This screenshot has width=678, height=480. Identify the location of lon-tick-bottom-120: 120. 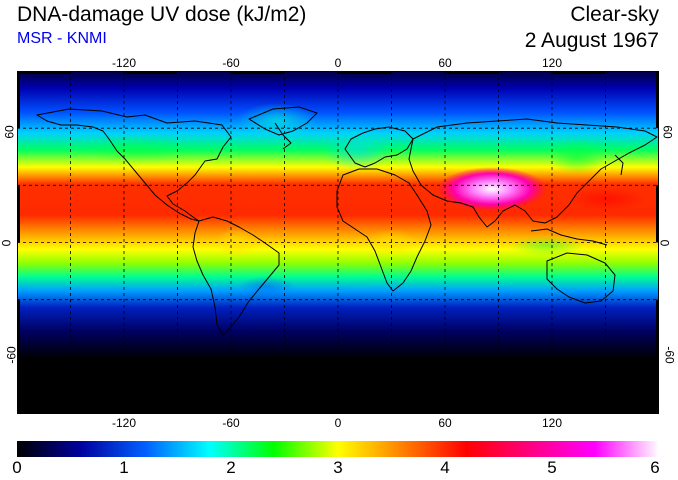
(552, 423).